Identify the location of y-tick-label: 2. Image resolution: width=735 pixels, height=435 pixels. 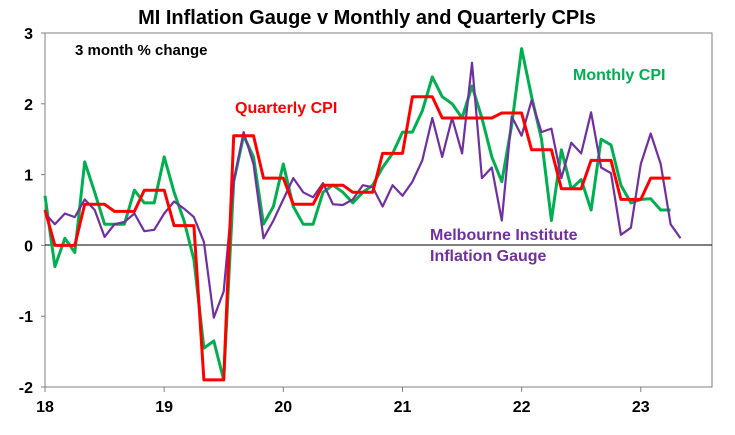
(28, 105).